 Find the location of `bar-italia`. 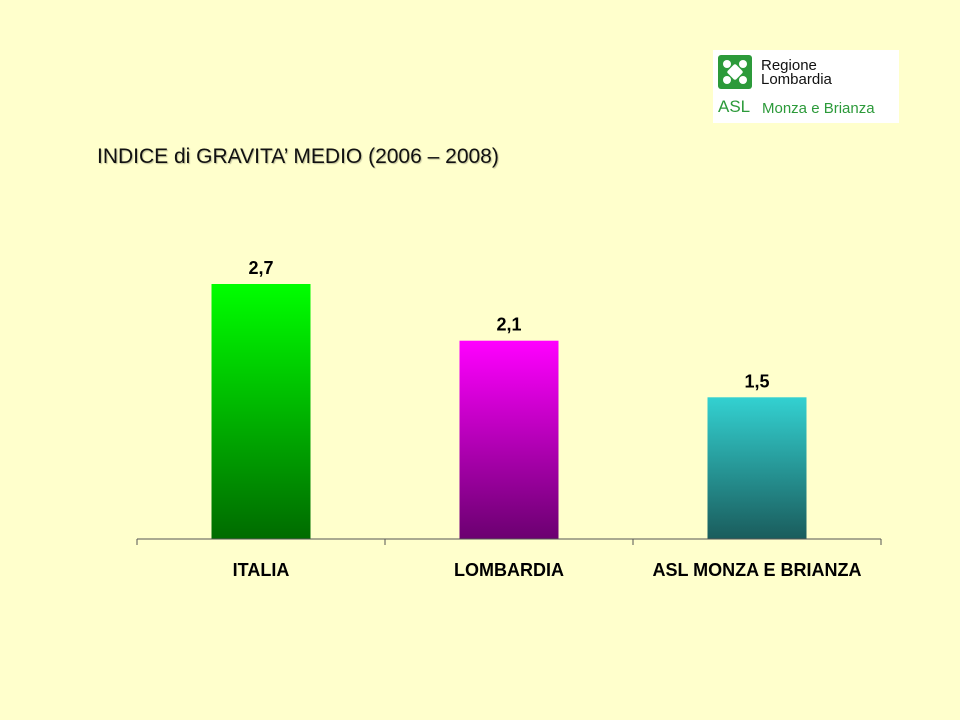

bar-italia is located at coordinates (261, 411).